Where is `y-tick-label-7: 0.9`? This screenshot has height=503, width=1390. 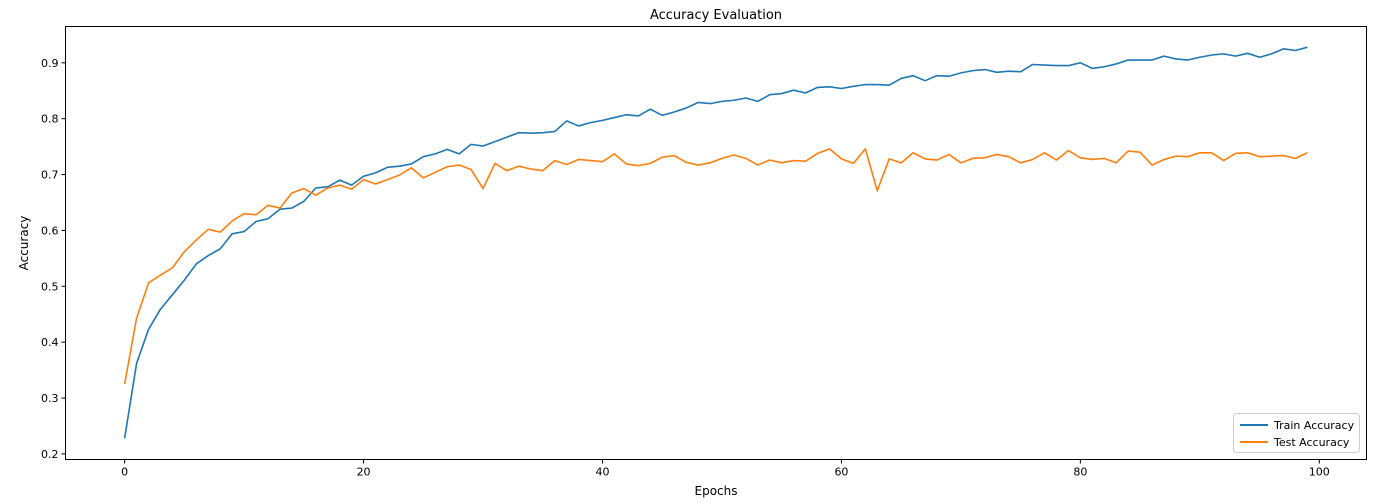
y-tick-label-7: 0.9 is located at coordinates (50, 63).